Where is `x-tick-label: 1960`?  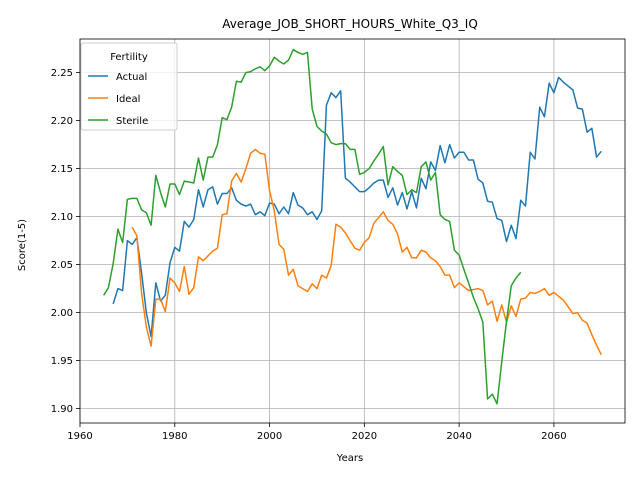 x-tick-label: 1960 is located at coordinates (79, 436).